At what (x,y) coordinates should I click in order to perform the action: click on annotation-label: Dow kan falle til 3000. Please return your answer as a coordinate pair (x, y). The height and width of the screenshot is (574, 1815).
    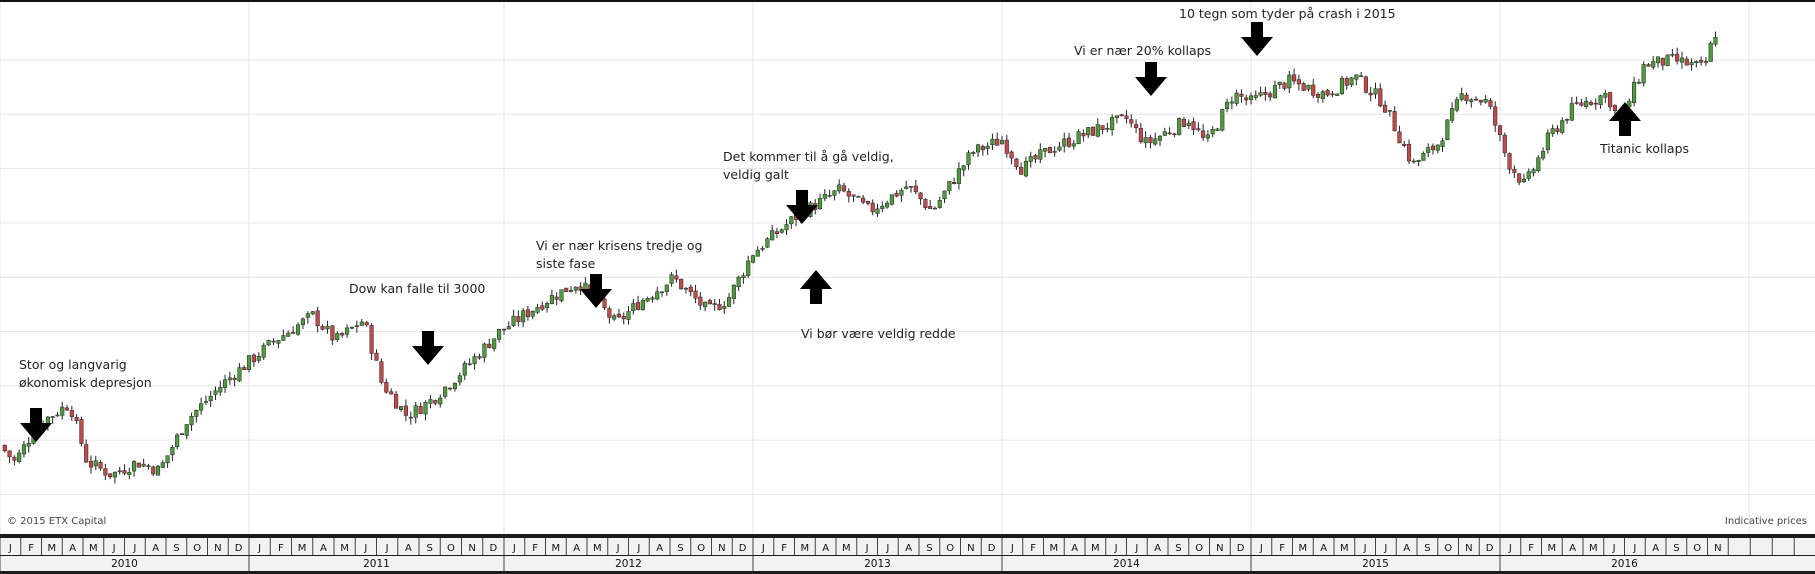
    Looking at the image, I should click on (417, 288).